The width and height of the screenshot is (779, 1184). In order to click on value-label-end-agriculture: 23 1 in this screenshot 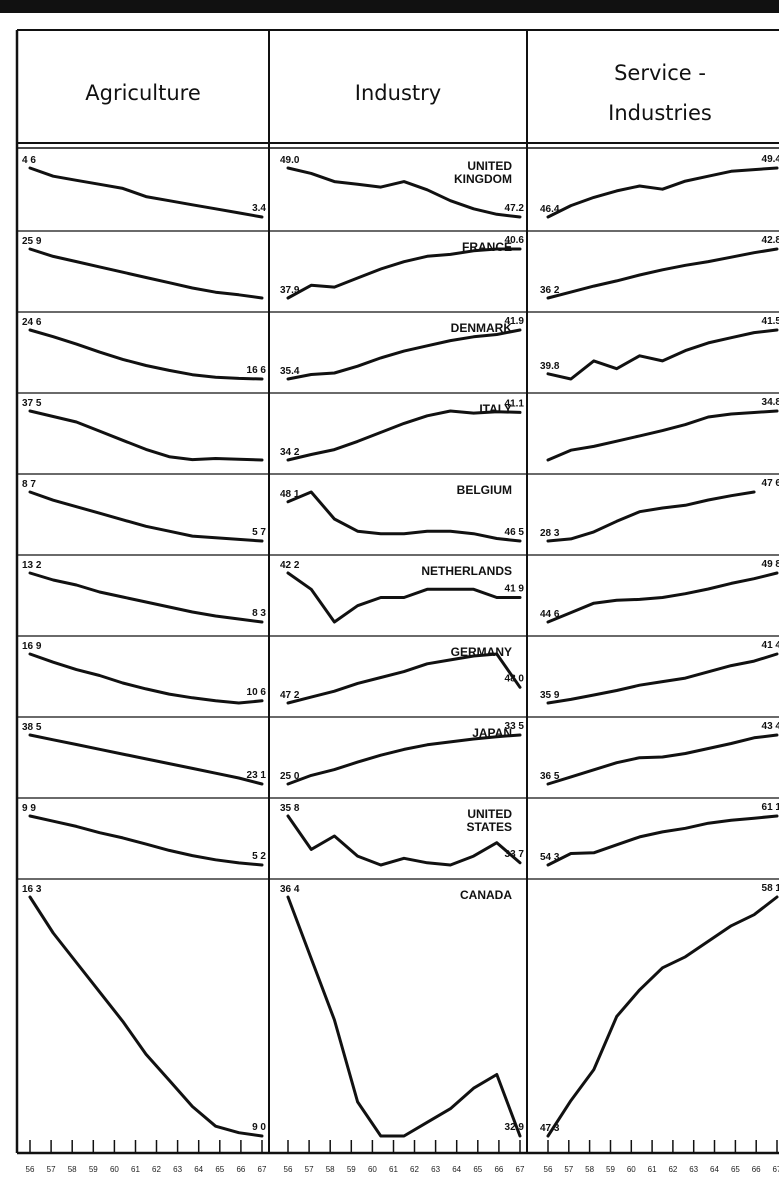, I will do `click(257, 775)`.